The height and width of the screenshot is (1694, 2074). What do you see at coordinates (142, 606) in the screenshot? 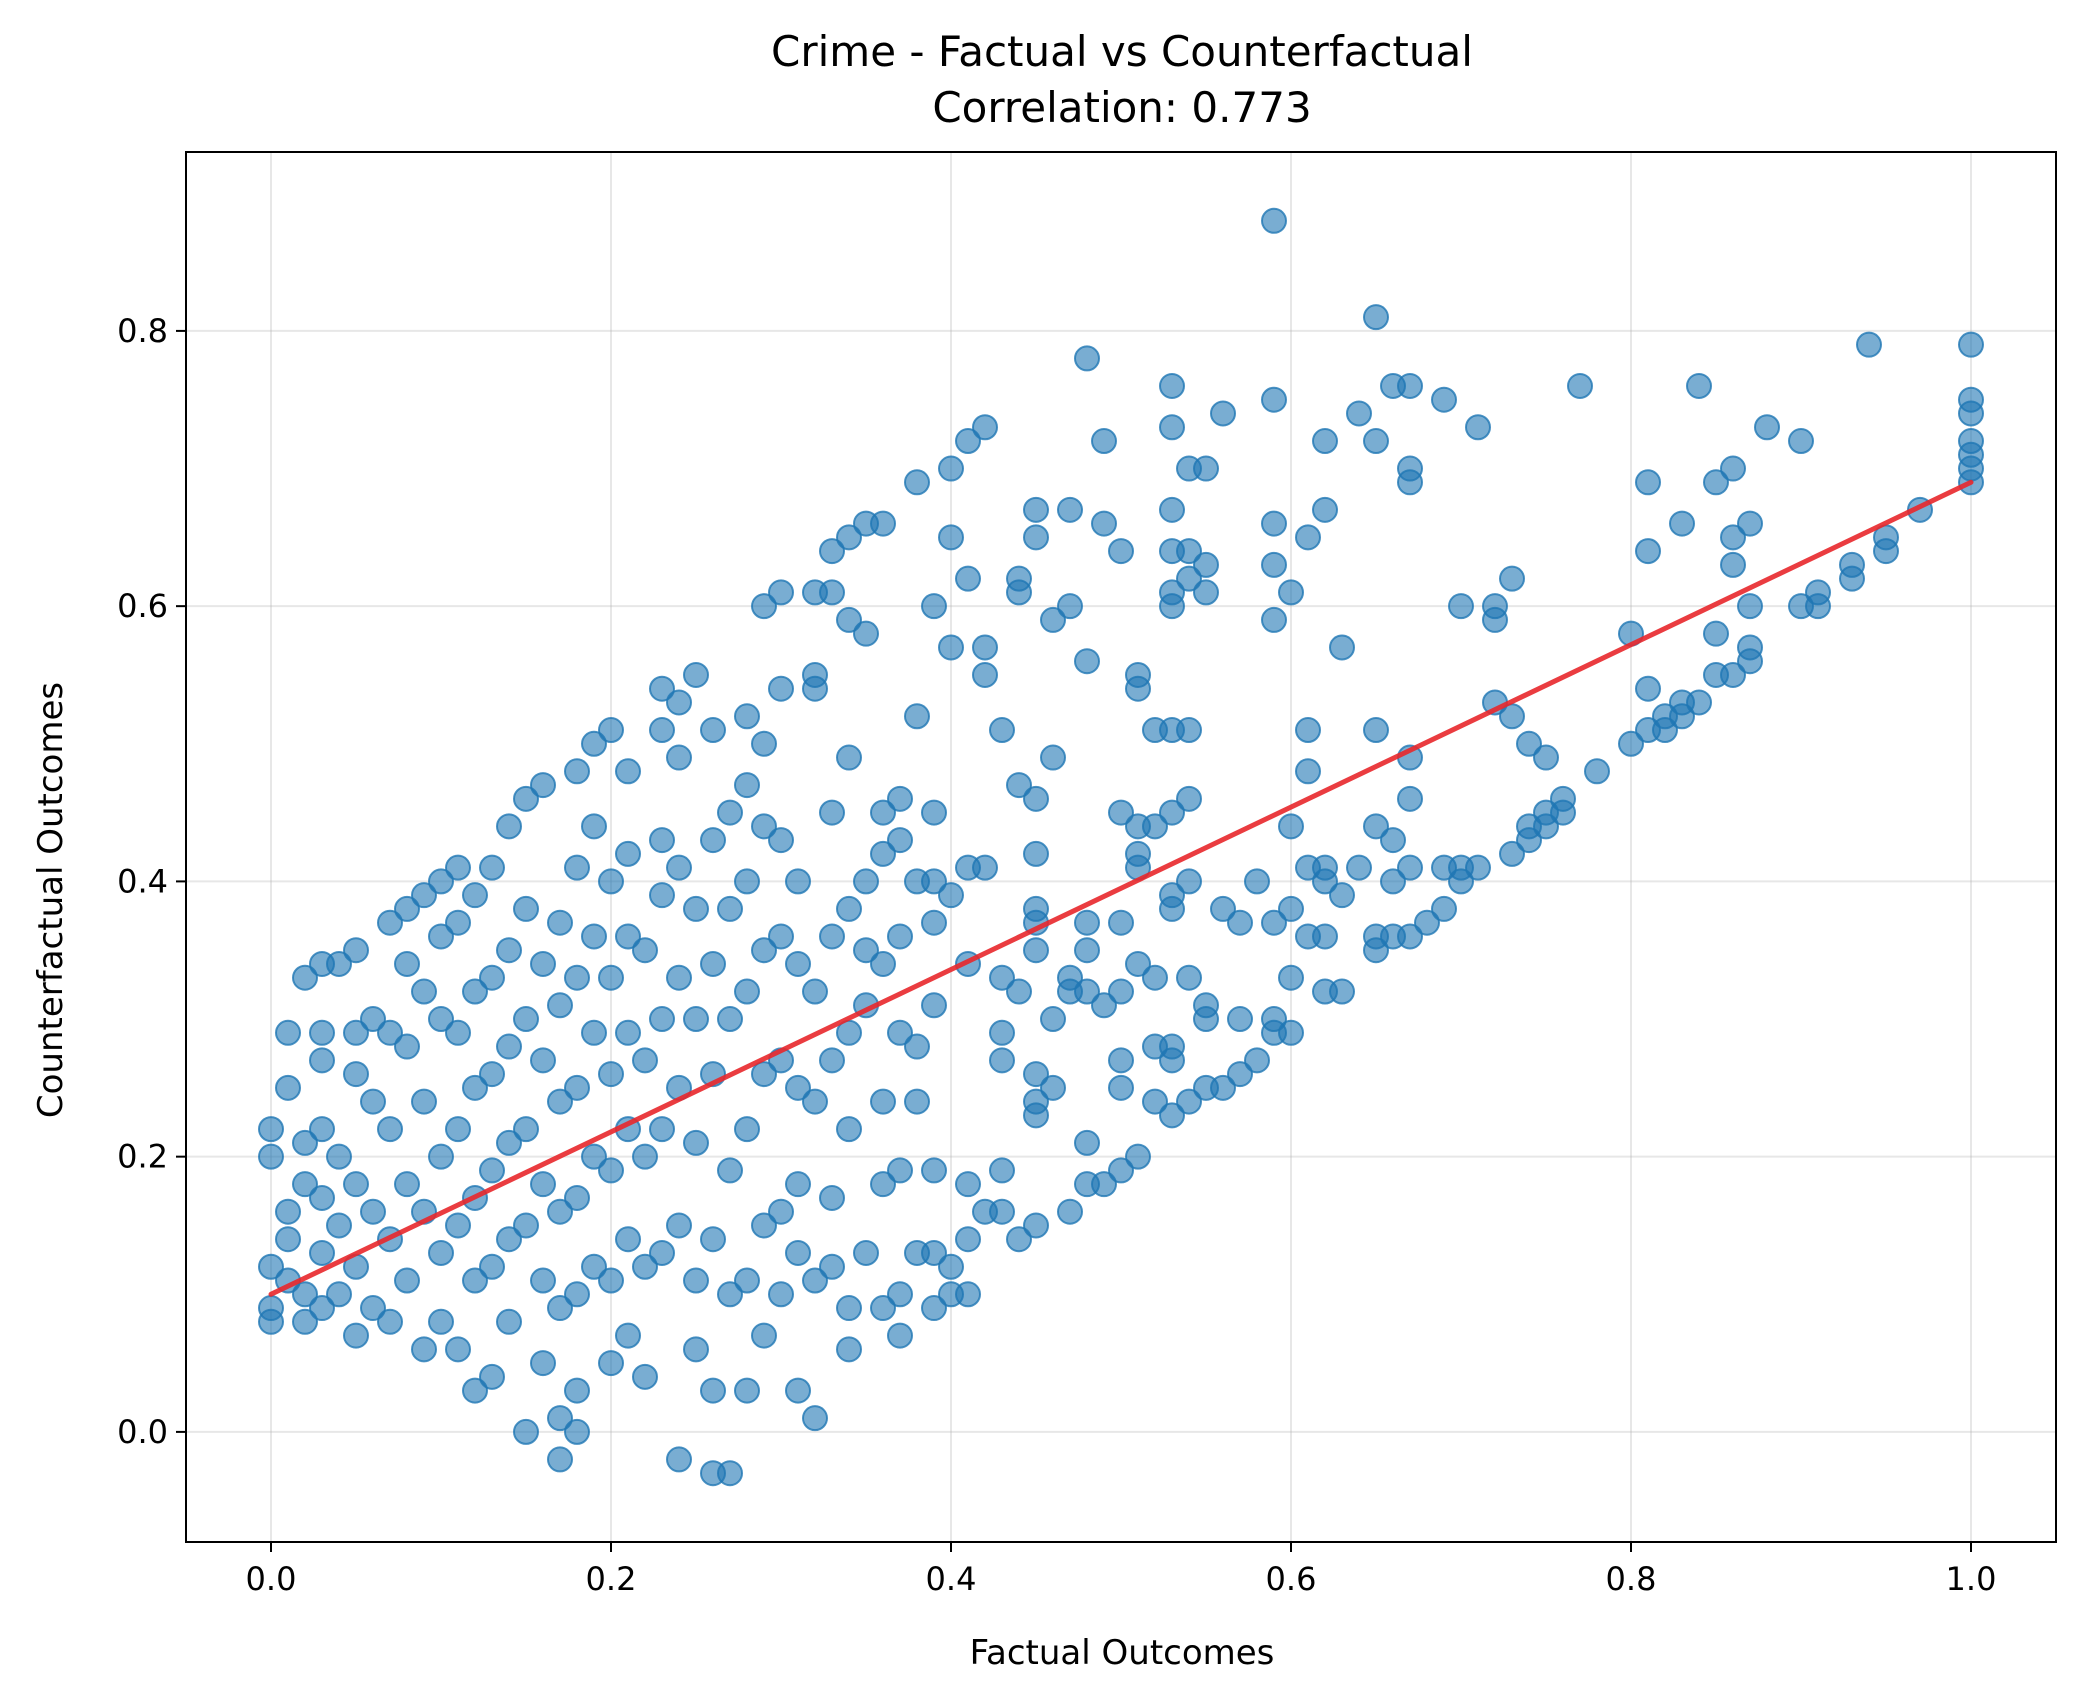
I see `y-tick-label: 0.6` at bounding box center [142, 606].